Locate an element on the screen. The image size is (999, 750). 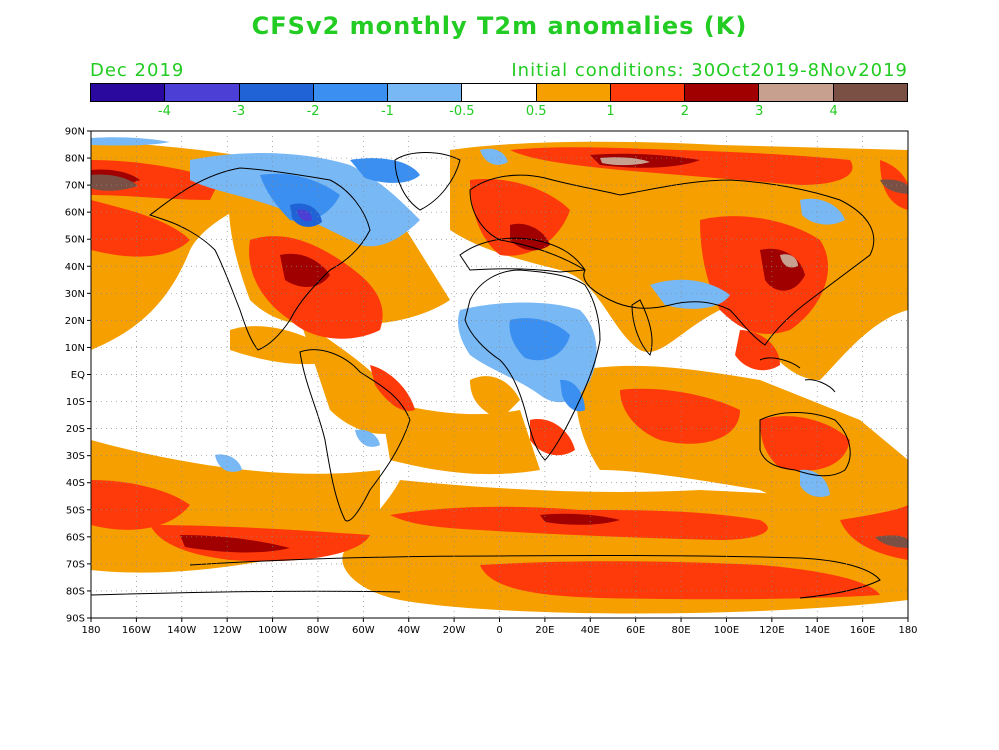
latitude-label: 50S is located at coordinates (75, 510).